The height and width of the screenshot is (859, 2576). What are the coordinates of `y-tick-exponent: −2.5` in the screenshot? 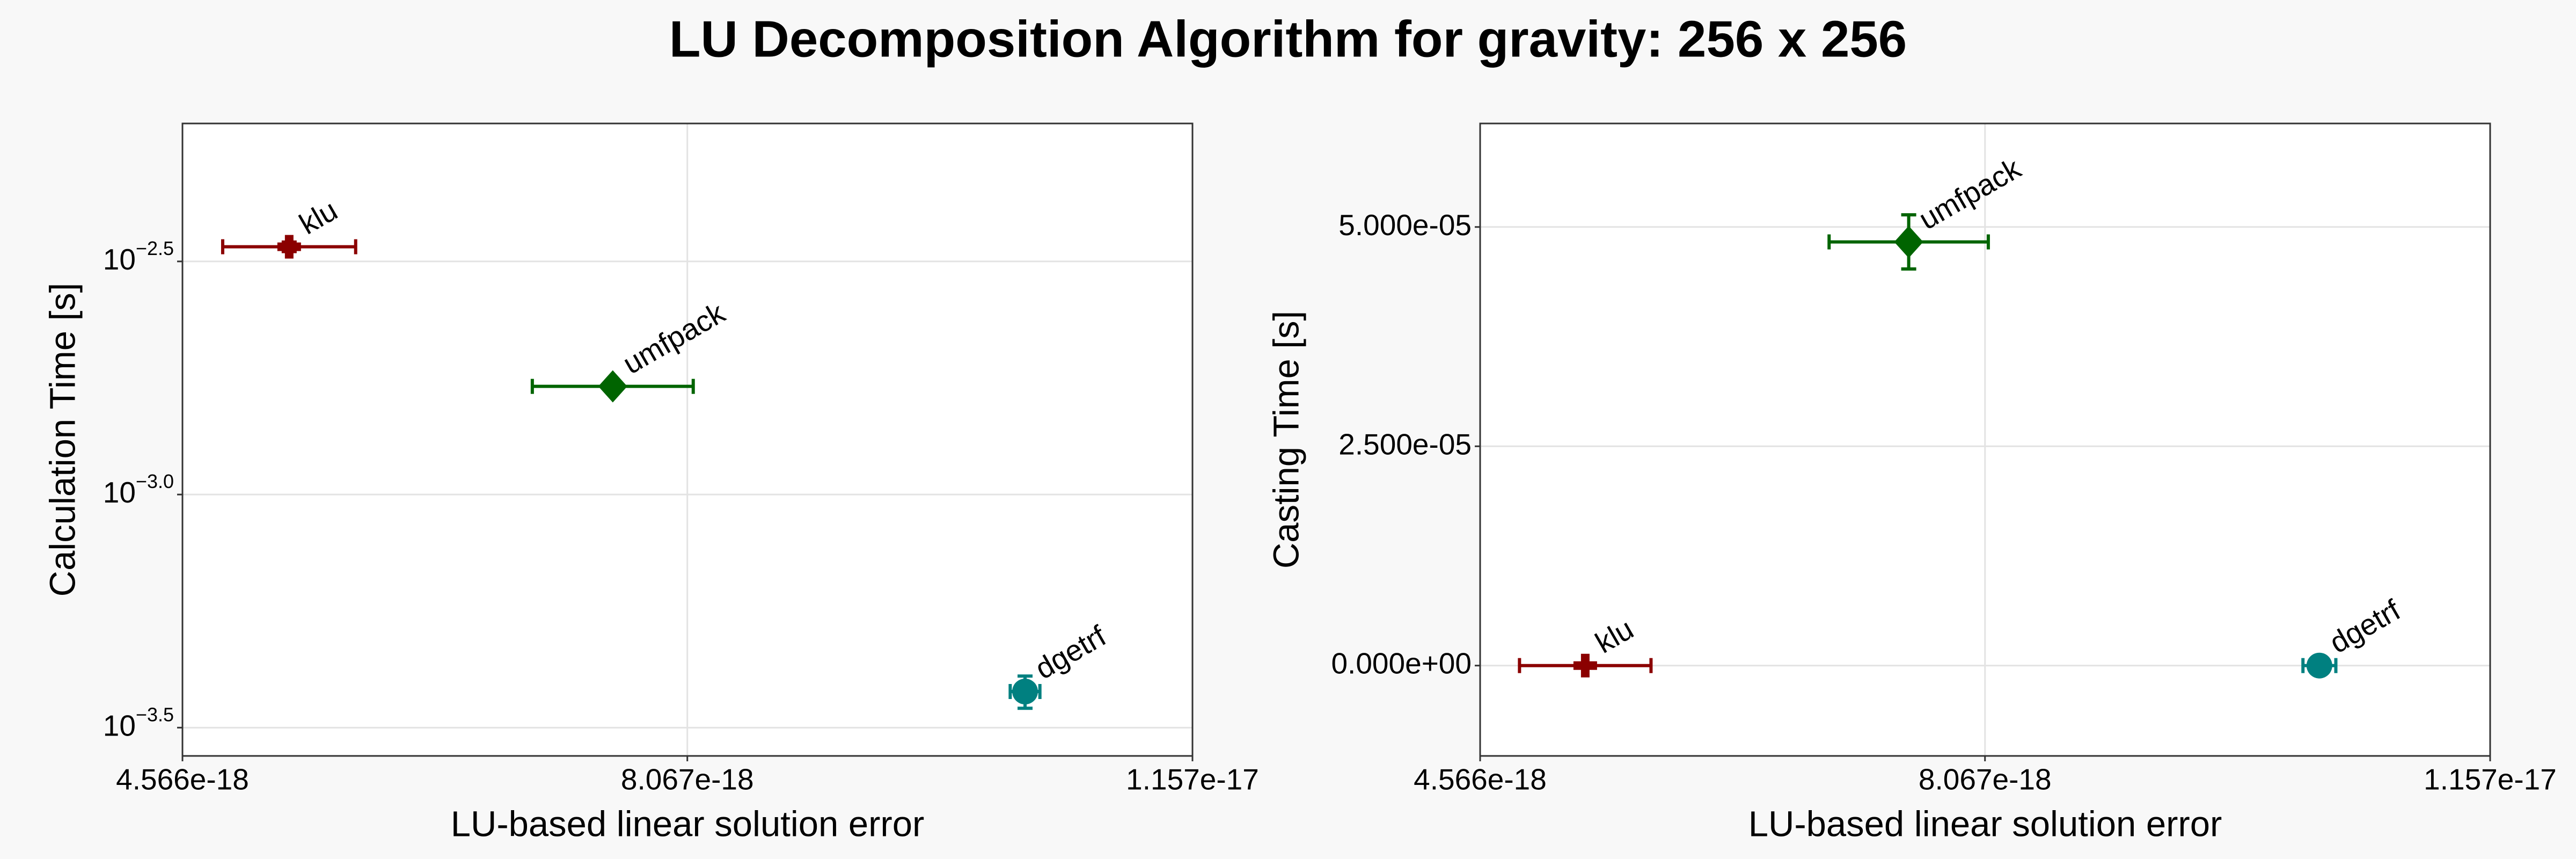 It's located at (155, 248).